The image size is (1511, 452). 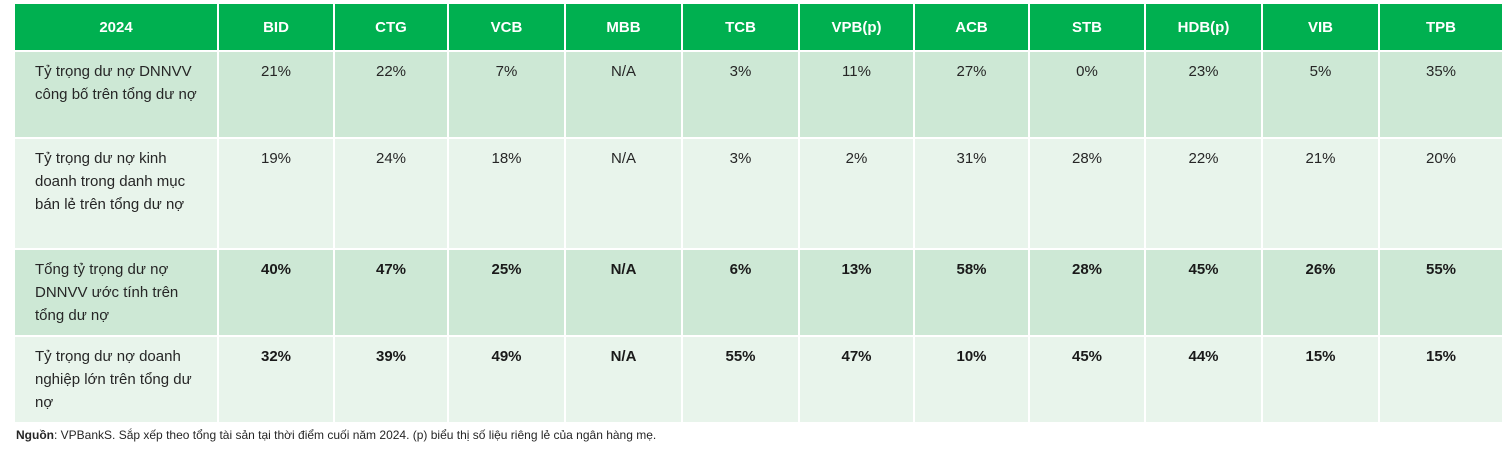 What do you see at coordinates (623, 27) in the screenshot?
I see `header-bank: MBB` at bounding box center [623, 27].